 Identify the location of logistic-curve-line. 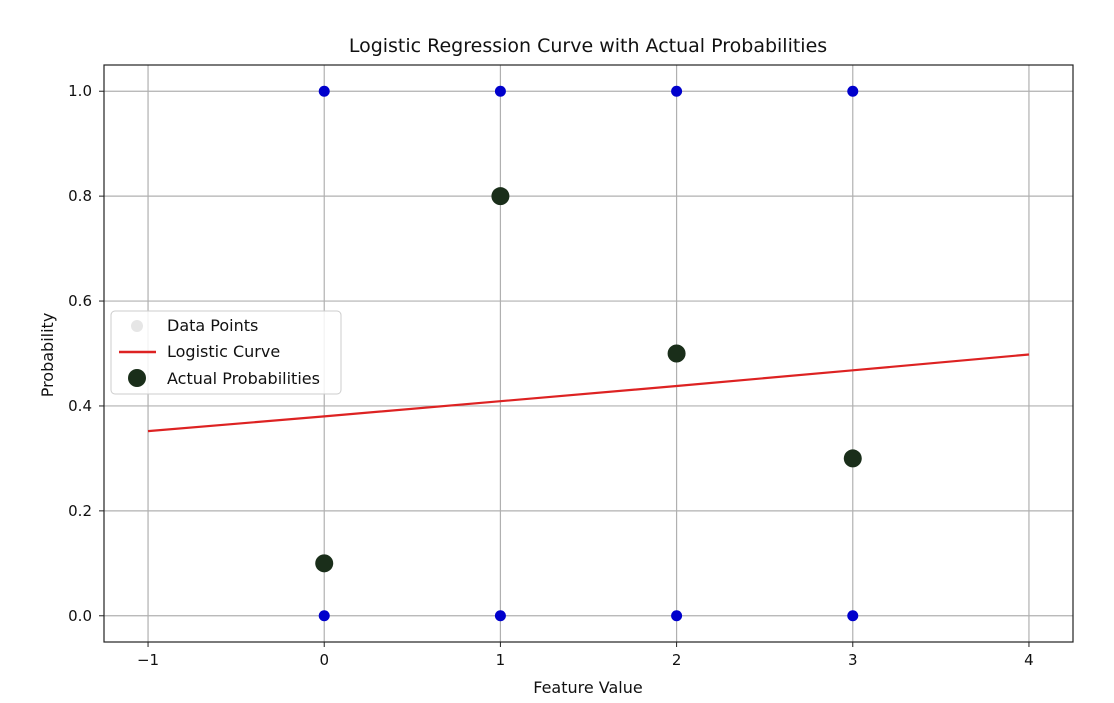
(588, 393).